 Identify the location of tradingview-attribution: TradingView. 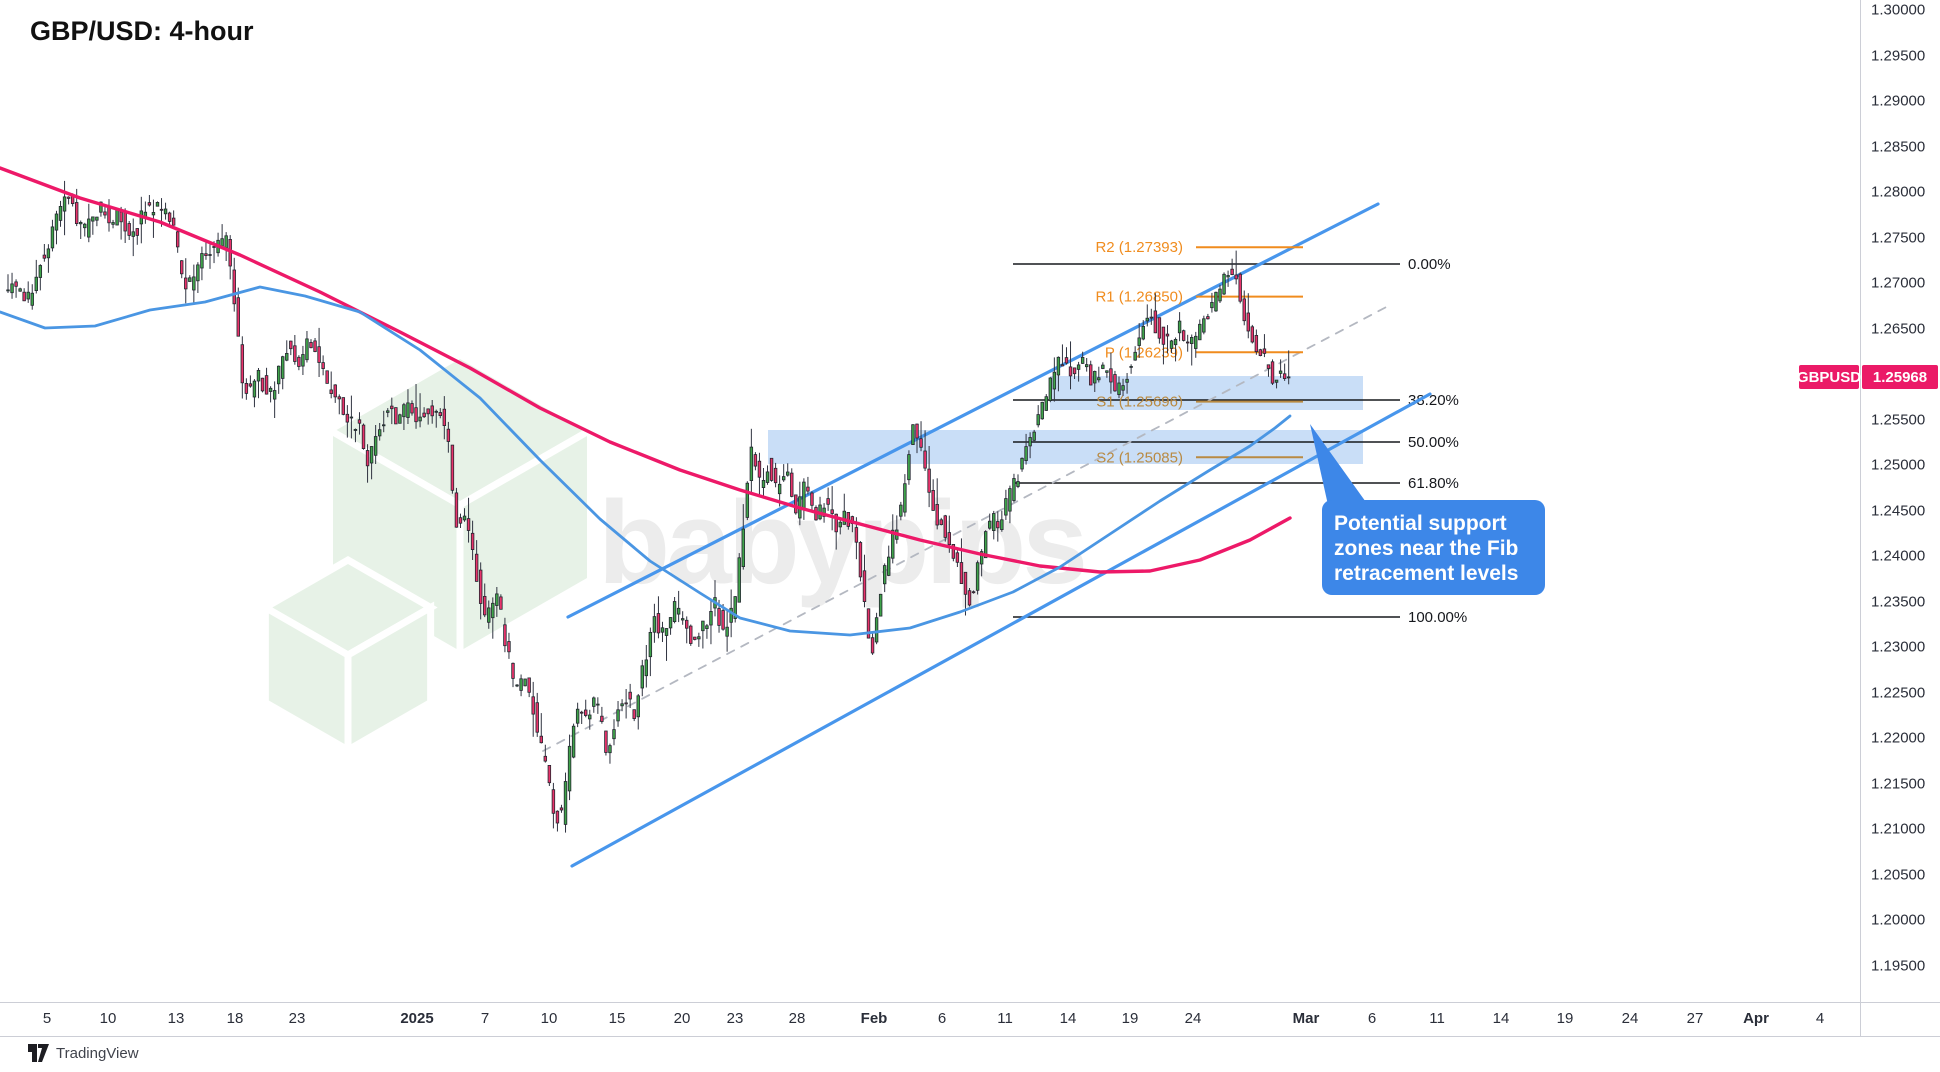
(83, 1053).